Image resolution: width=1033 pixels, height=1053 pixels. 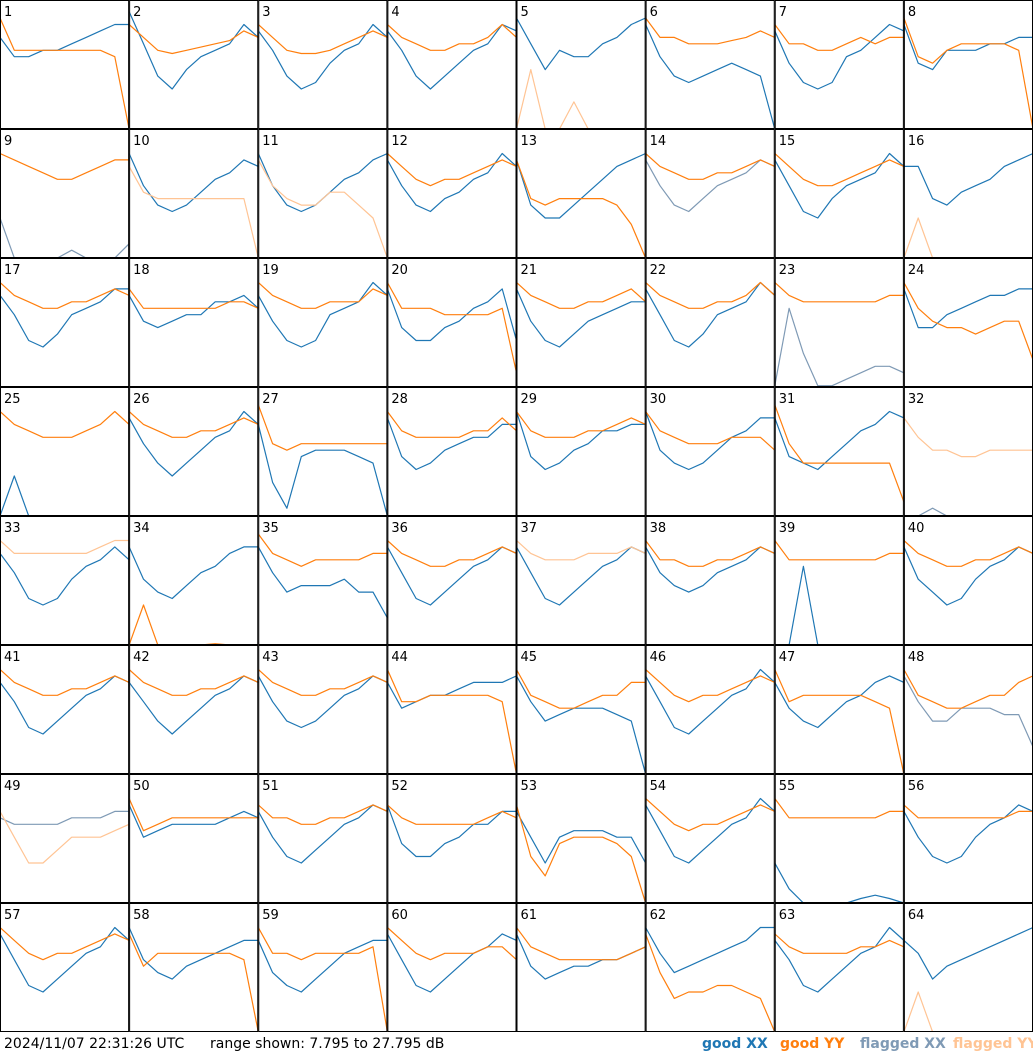 I want to click on panel-label: 14, so click(x=658, y=141).